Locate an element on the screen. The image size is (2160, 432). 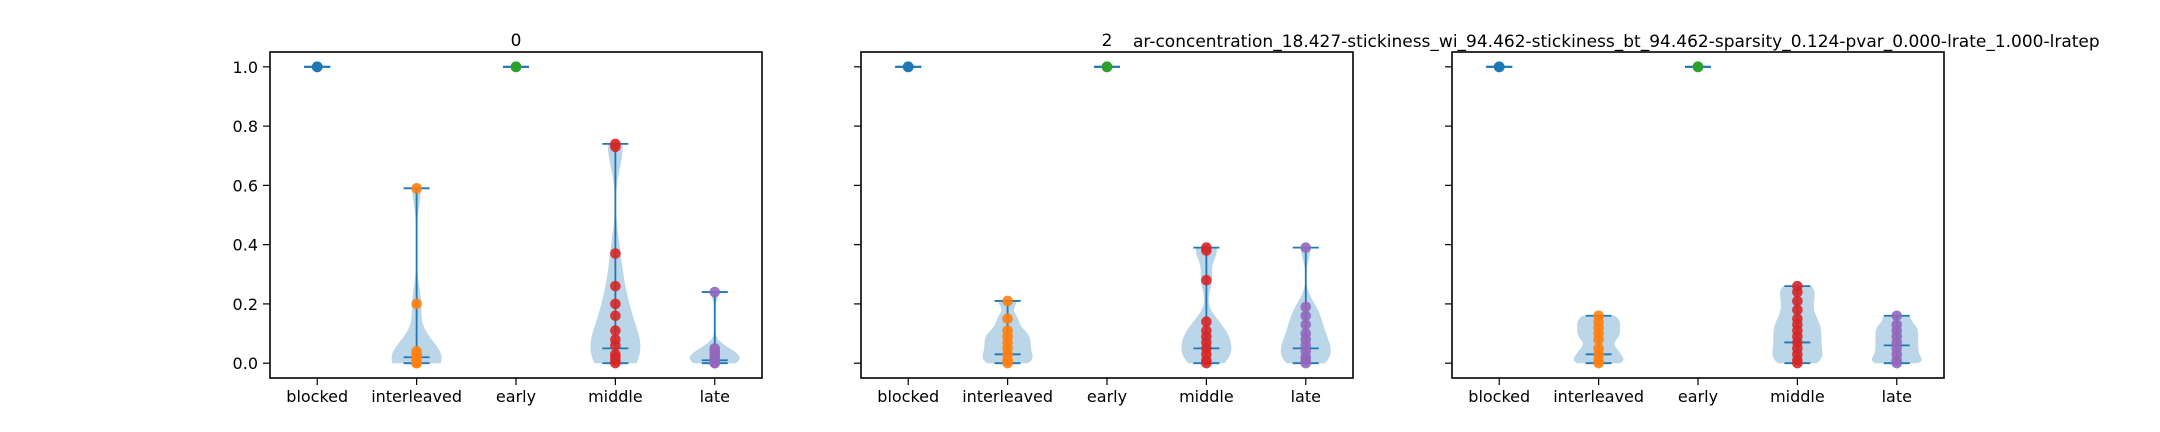
y-tick-label: 0.6 is located at coordinates (245, 185).